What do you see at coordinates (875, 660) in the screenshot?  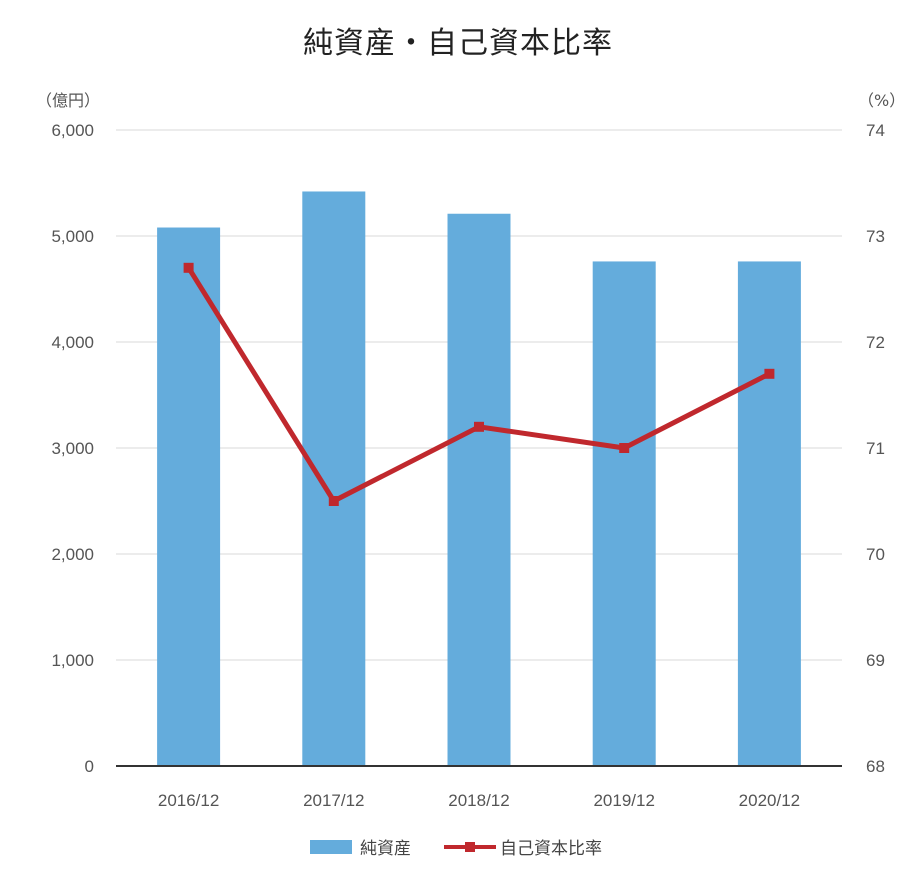 I see `y-right-tick-label: 69` at bounding box center [875, 660].